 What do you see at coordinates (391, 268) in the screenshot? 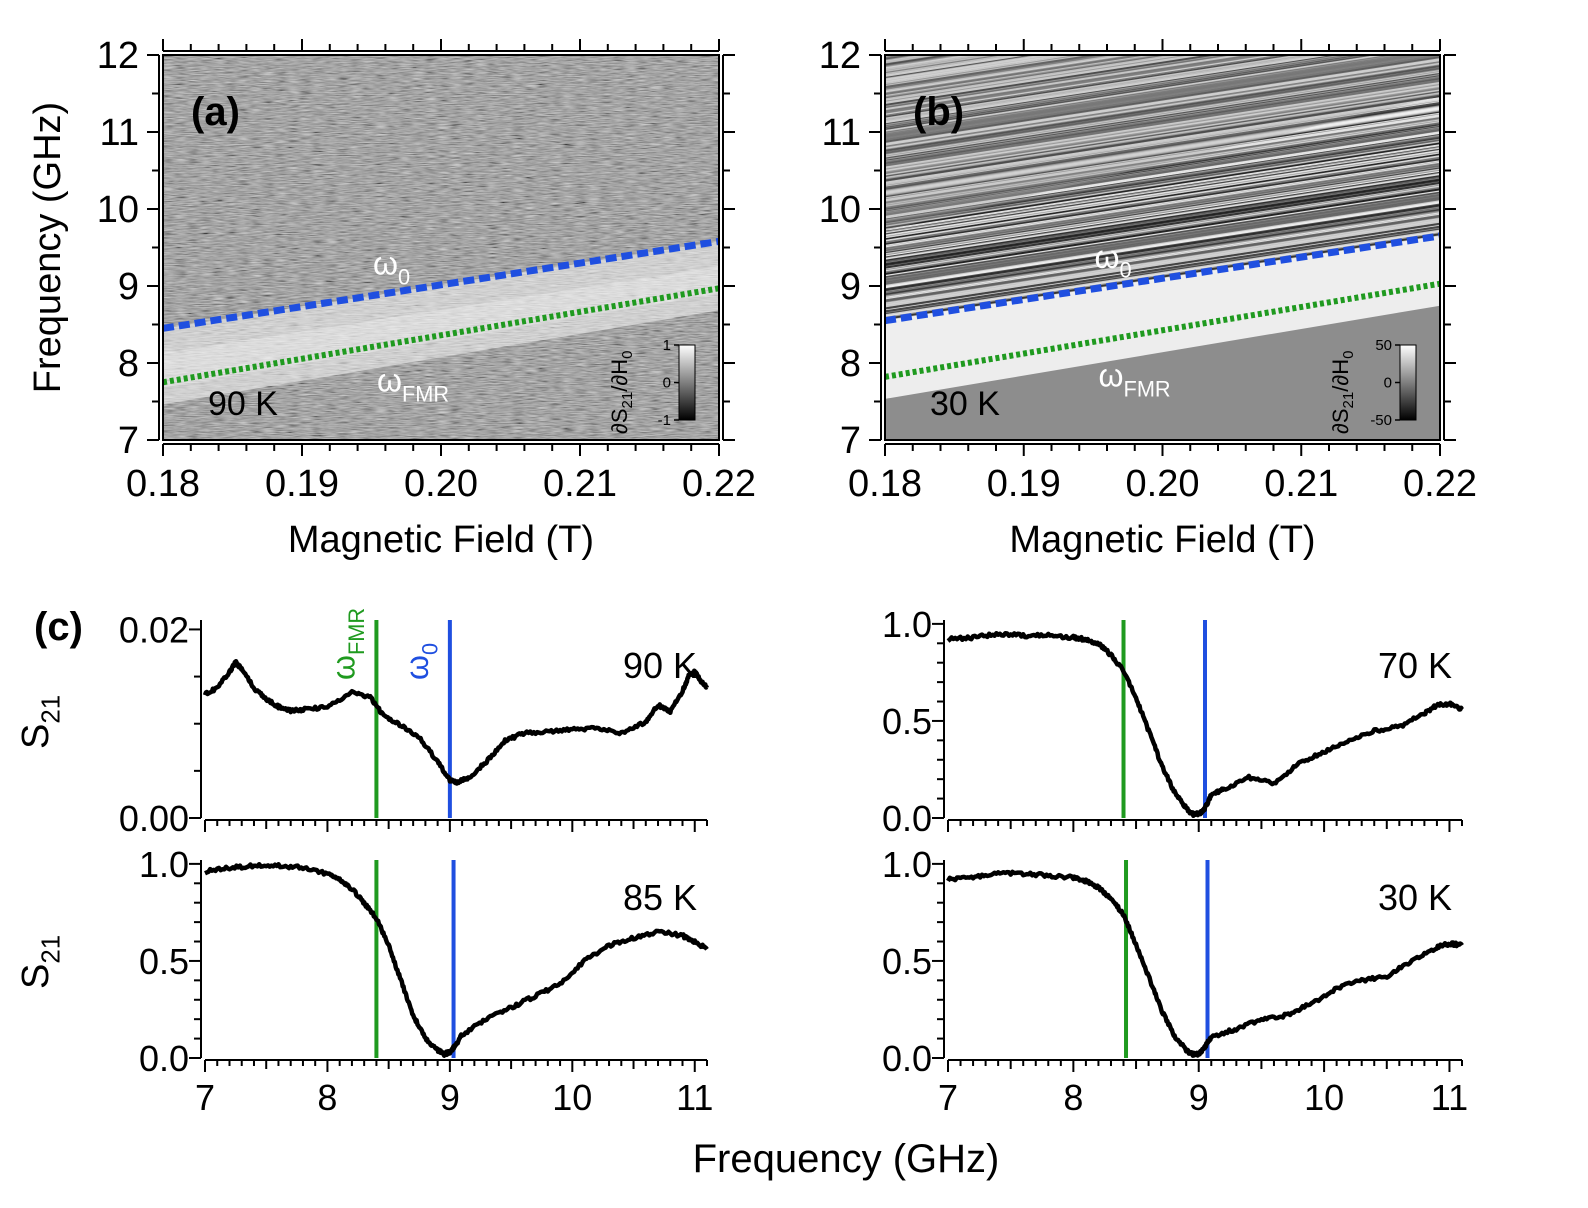
I see `omega0-label-a: ω0` at bounding box center [391, 268].